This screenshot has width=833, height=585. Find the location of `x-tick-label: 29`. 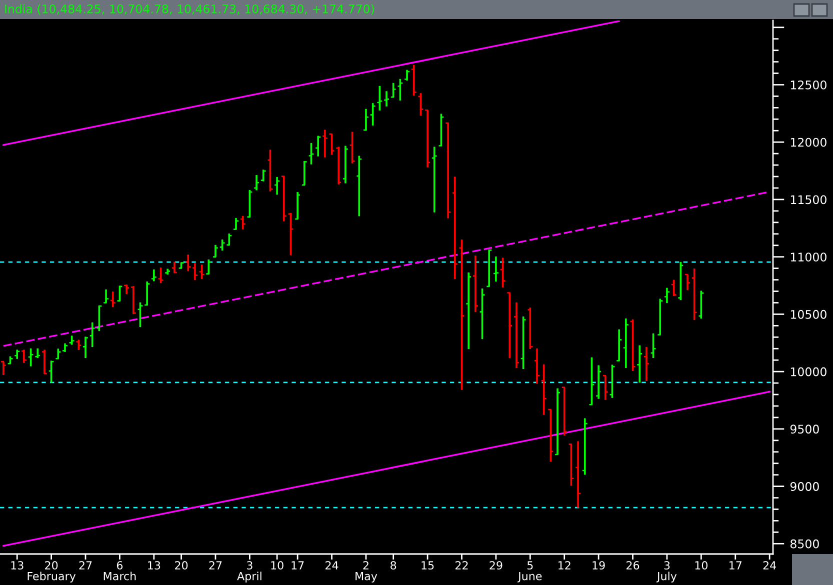

x-tick-label: 29 is located at coordinates (496, 565).